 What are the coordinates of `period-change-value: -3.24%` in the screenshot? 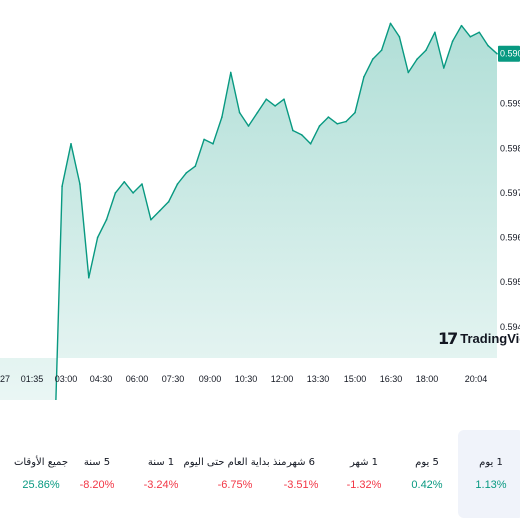 It's located at (161, 485).